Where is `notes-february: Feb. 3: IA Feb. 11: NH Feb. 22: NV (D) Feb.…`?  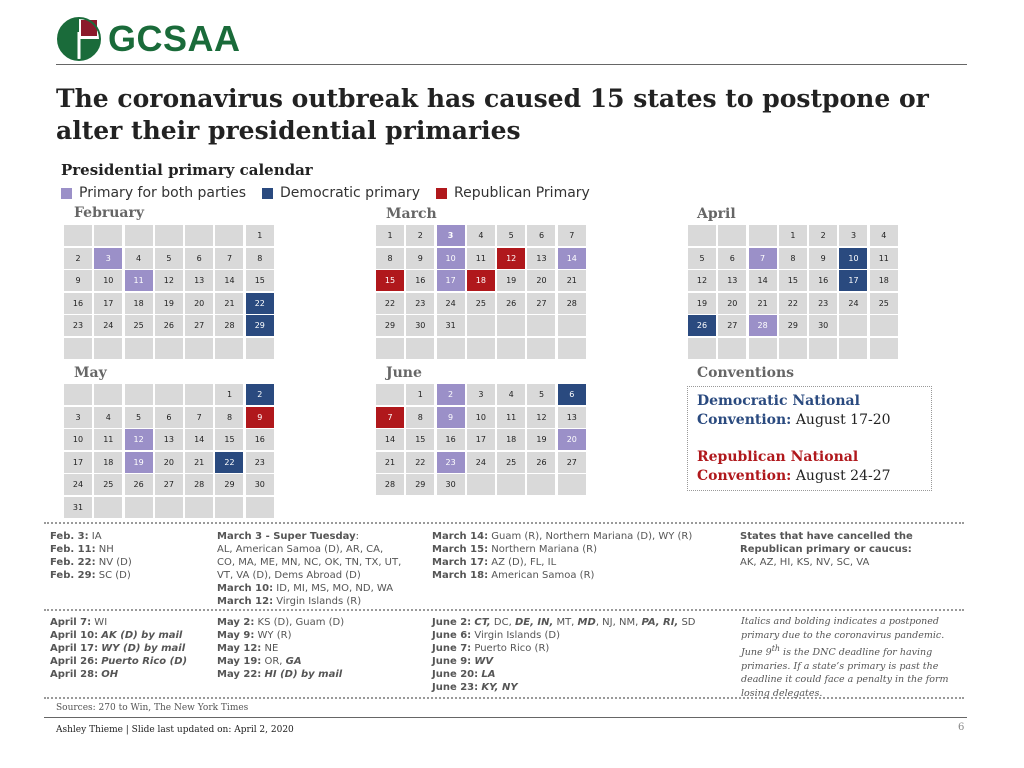 notes-february: Feb. 3: IA Feb. 11: NH Feb. 22: NV (D) Feb.… is located at coordinates (91, 556).